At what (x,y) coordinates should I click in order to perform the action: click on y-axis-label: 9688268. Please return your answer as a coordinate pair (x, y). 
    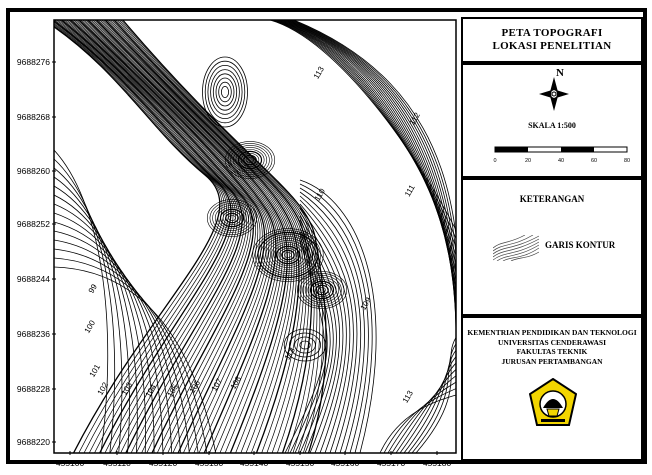
    Looking at the image, I should click on (33, 117).